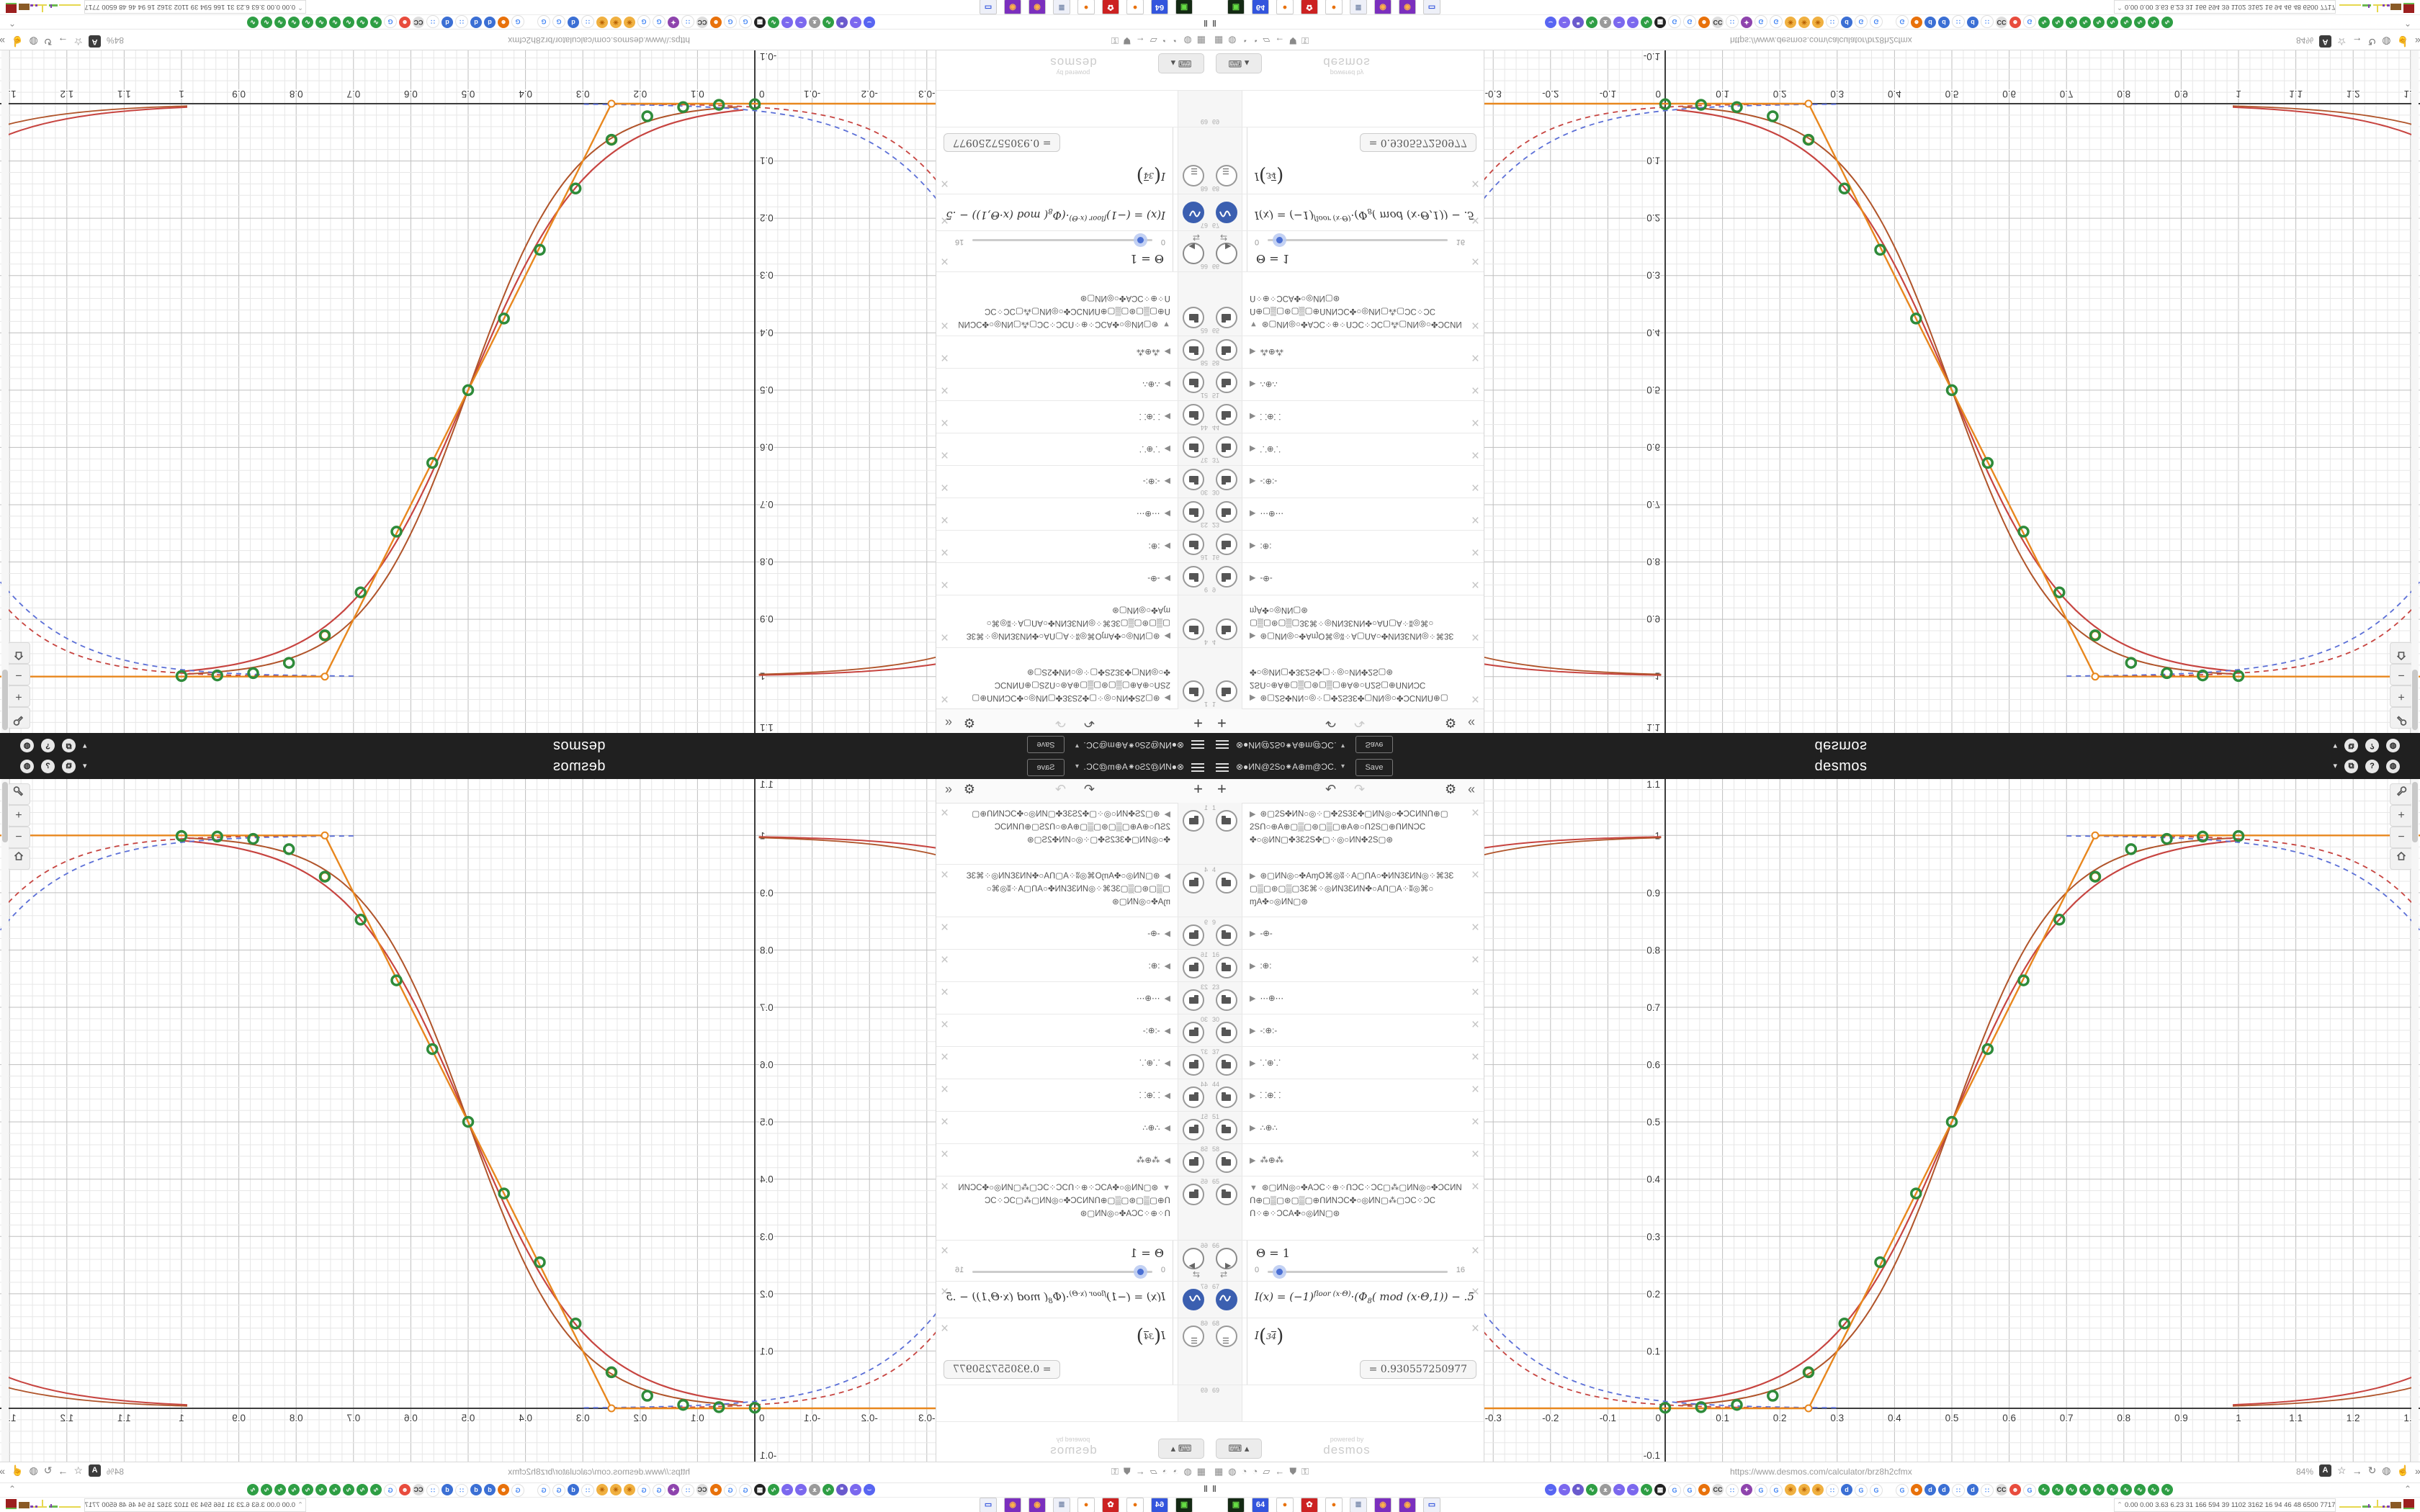  Describe the element at coordinates (48, 766) in the screenshot. I see `help-icon: ?` at that location.